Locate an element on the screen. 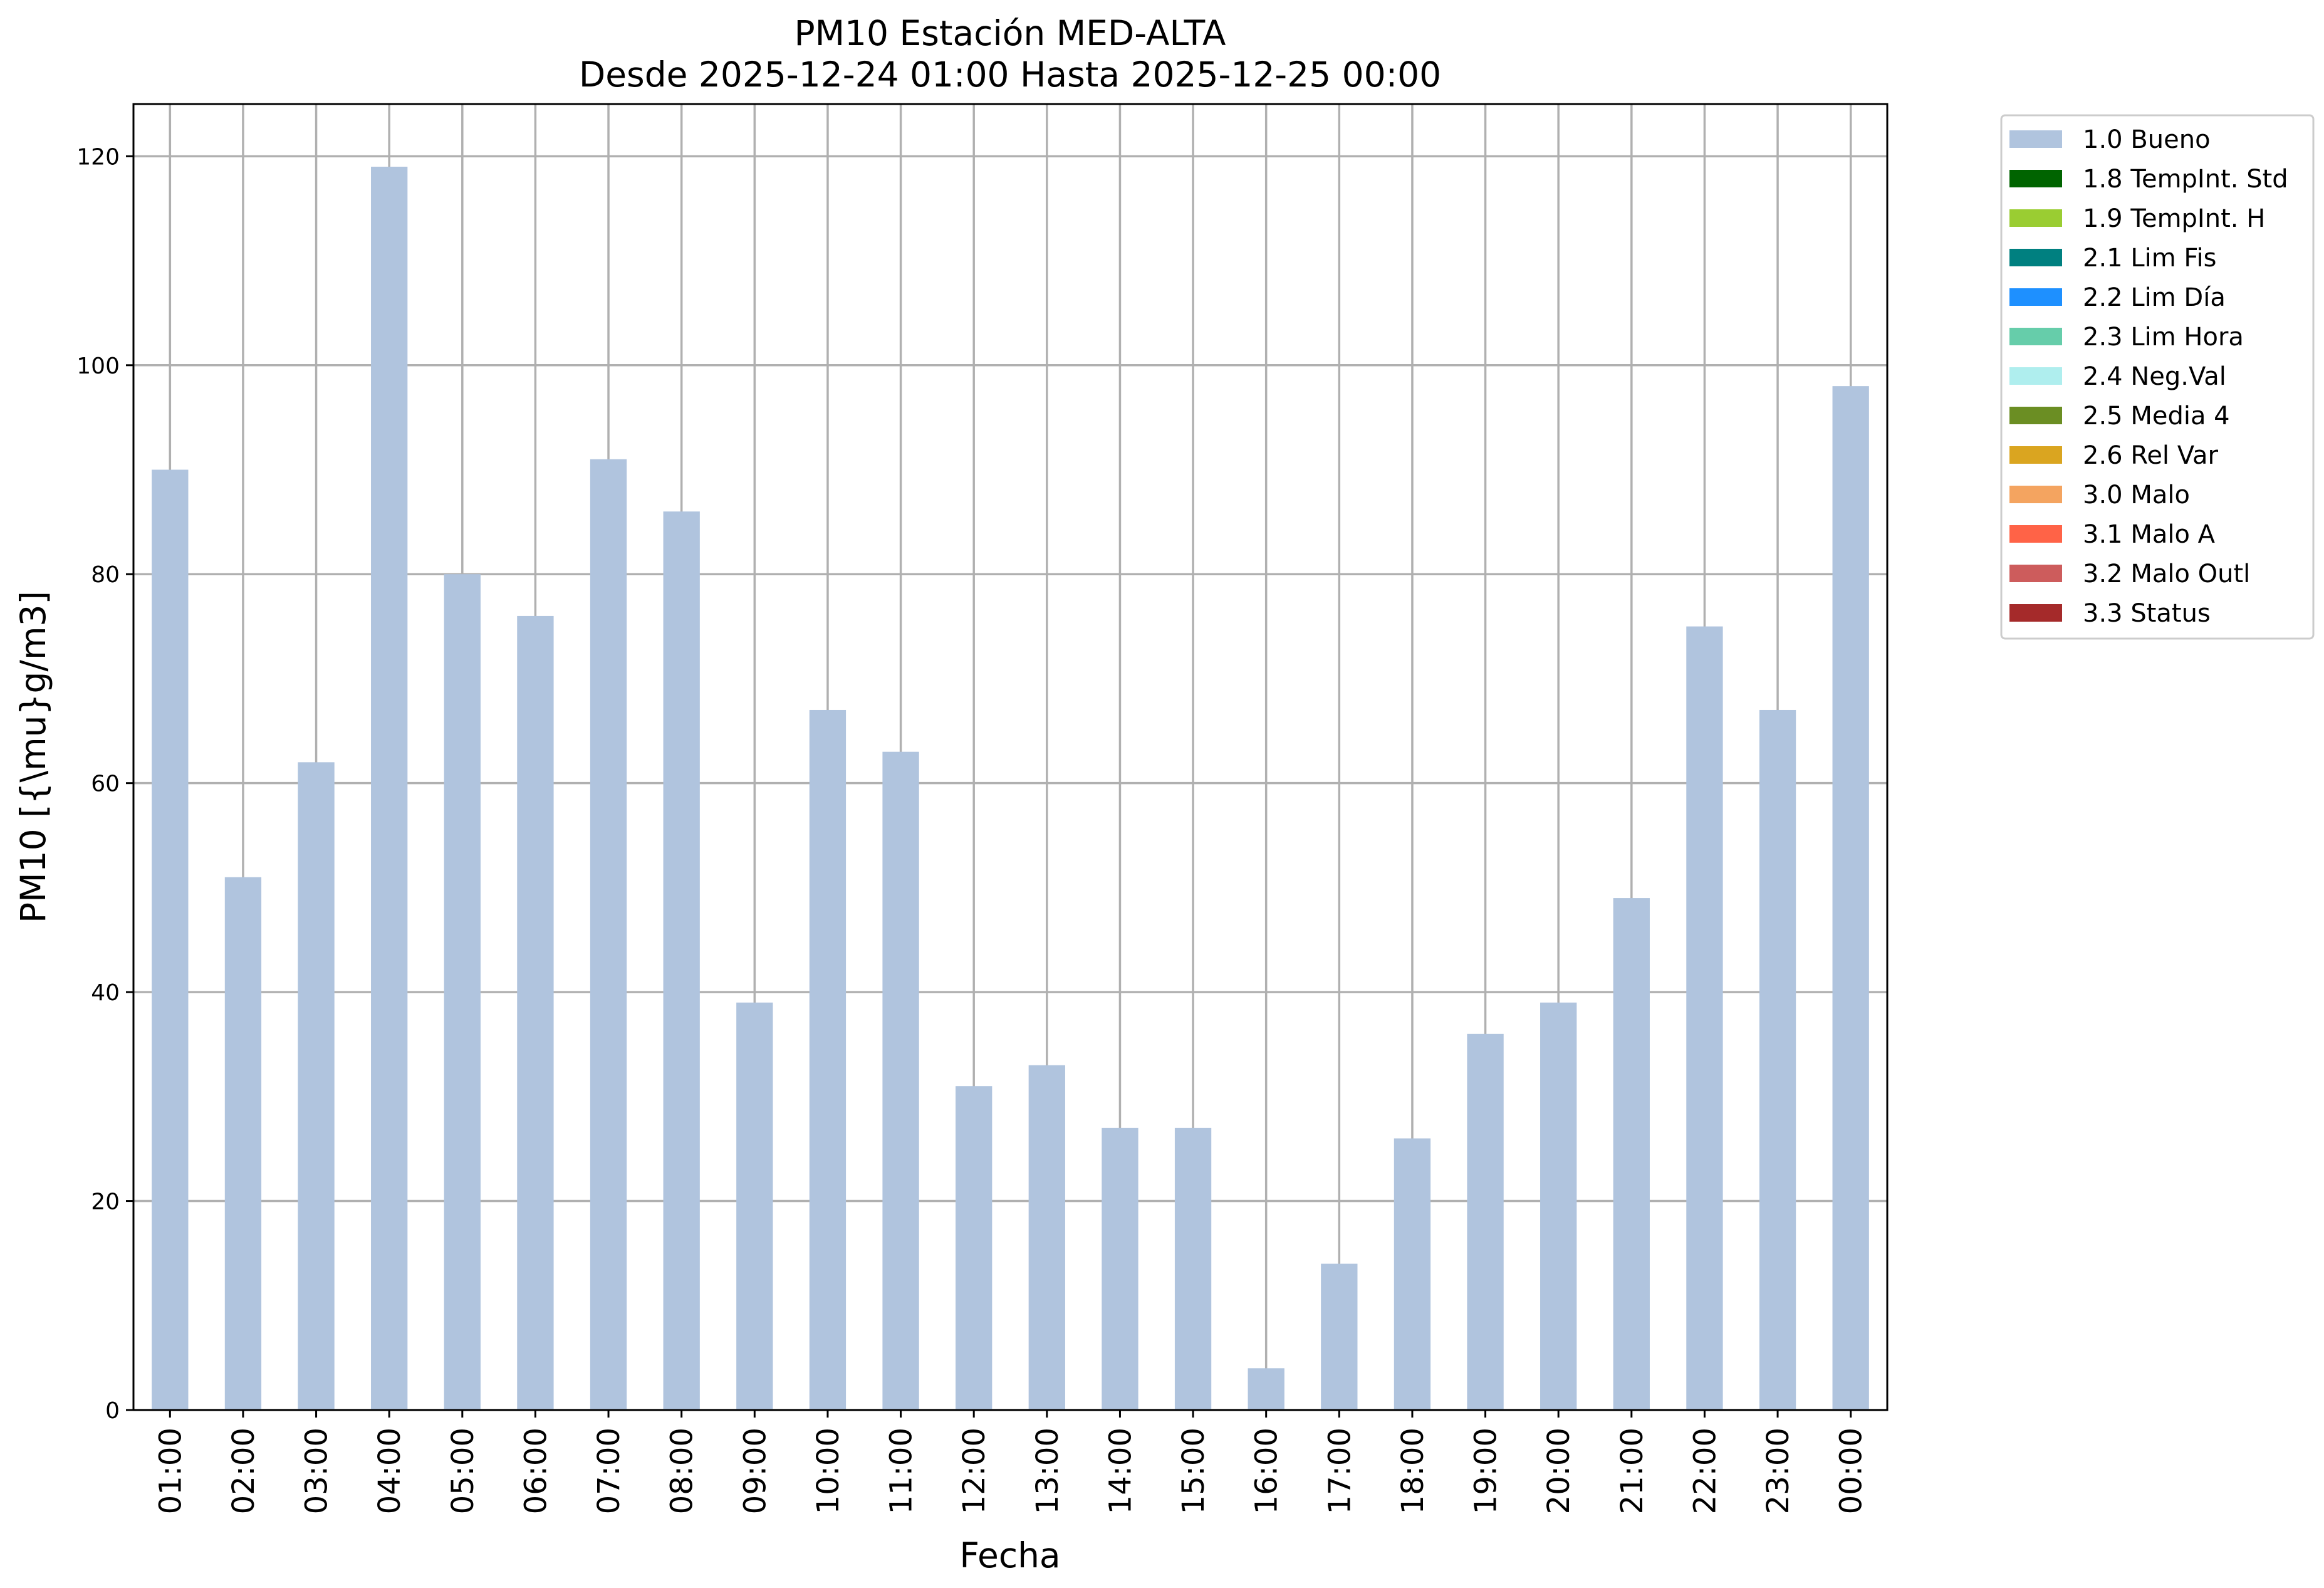 The width and height of the screenshot is (2324, 1588). x-tick-label: 06:00 is located at coordinates (535, 1471).